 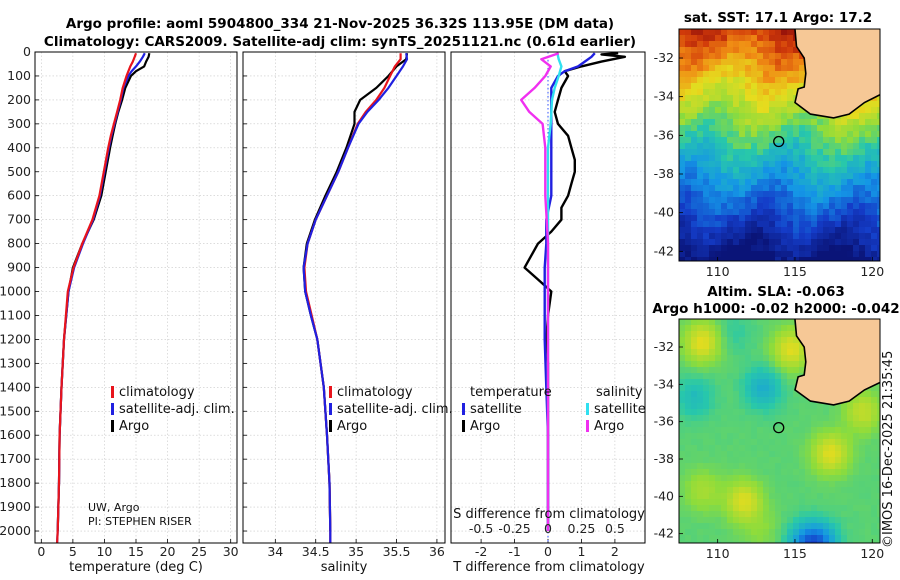 What do you see at coordinates (101, 297) in the screenshot?
I see `series-line-satellite-adj-clim-` at bounding box center [101, 297].